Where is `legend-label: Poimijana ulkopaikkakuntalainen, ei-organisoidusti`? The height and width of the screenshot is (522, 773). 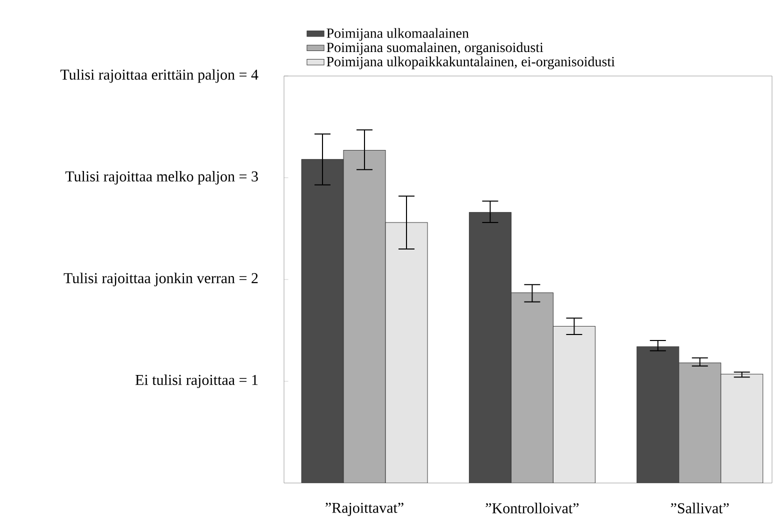
legend-label: Poimijana ulkopaikkakuntalainen, ei-organisoidusti is located at coordinates (470, 63).